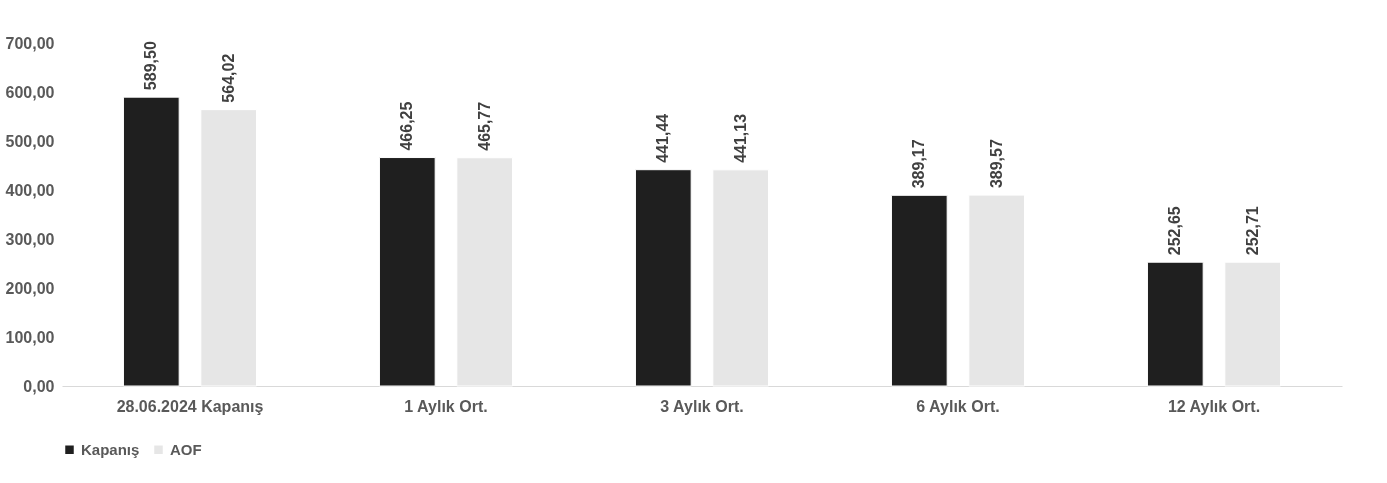  What do you see at coordinates (446, 406) in the screenshot?
I see `x-tick-label: 1 Aylık Ort.` at bounding box center [446, 406].